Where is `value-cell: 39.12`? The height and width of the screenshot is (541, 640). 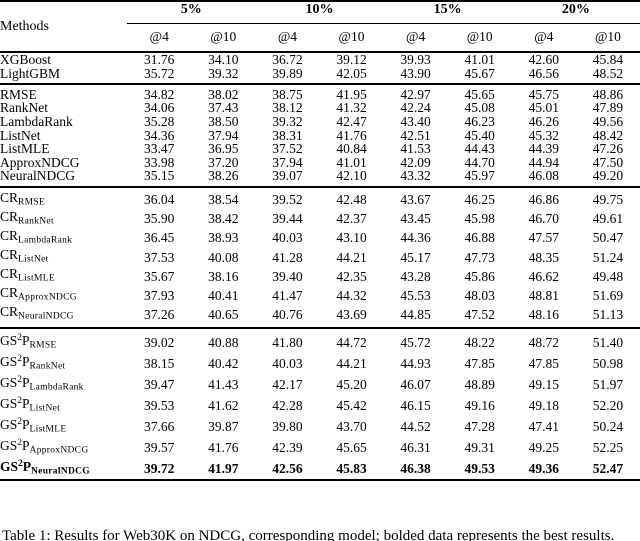
value-cell: 39.12 is located at coordinates (351, 59).